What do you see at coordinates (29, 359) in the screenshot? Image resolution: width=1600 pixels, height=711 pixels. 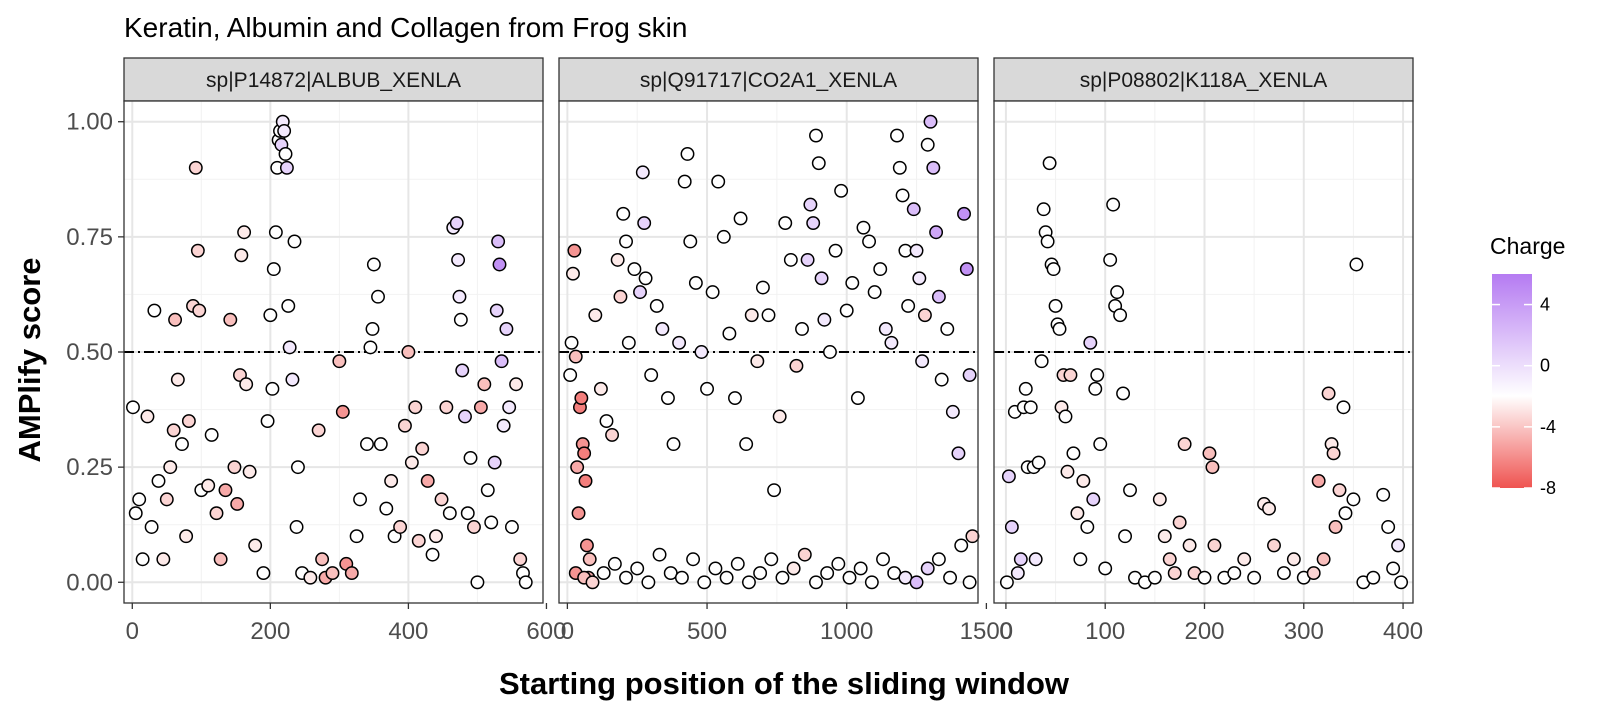 I see `y-axis-title: AMPlify score` at bounding box center [29, 359].